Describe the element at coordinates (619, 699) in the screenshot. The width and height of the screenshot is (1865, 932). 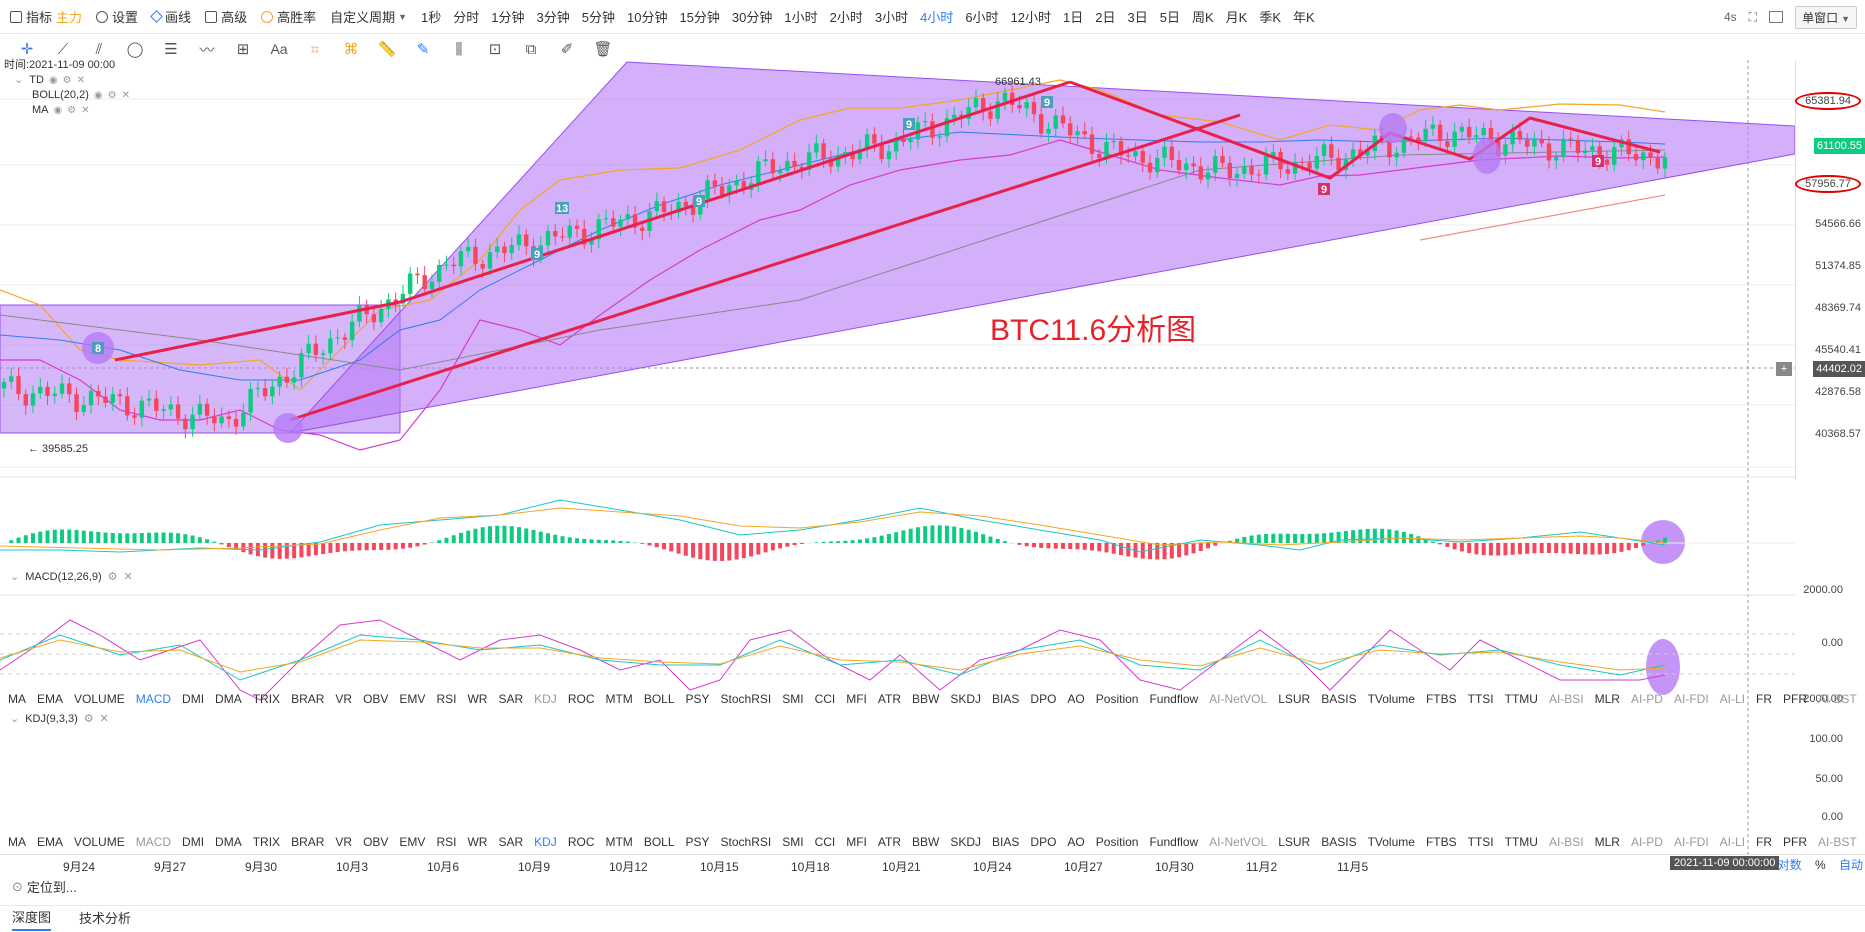
I see `indicator-tab: MTM` at that location.